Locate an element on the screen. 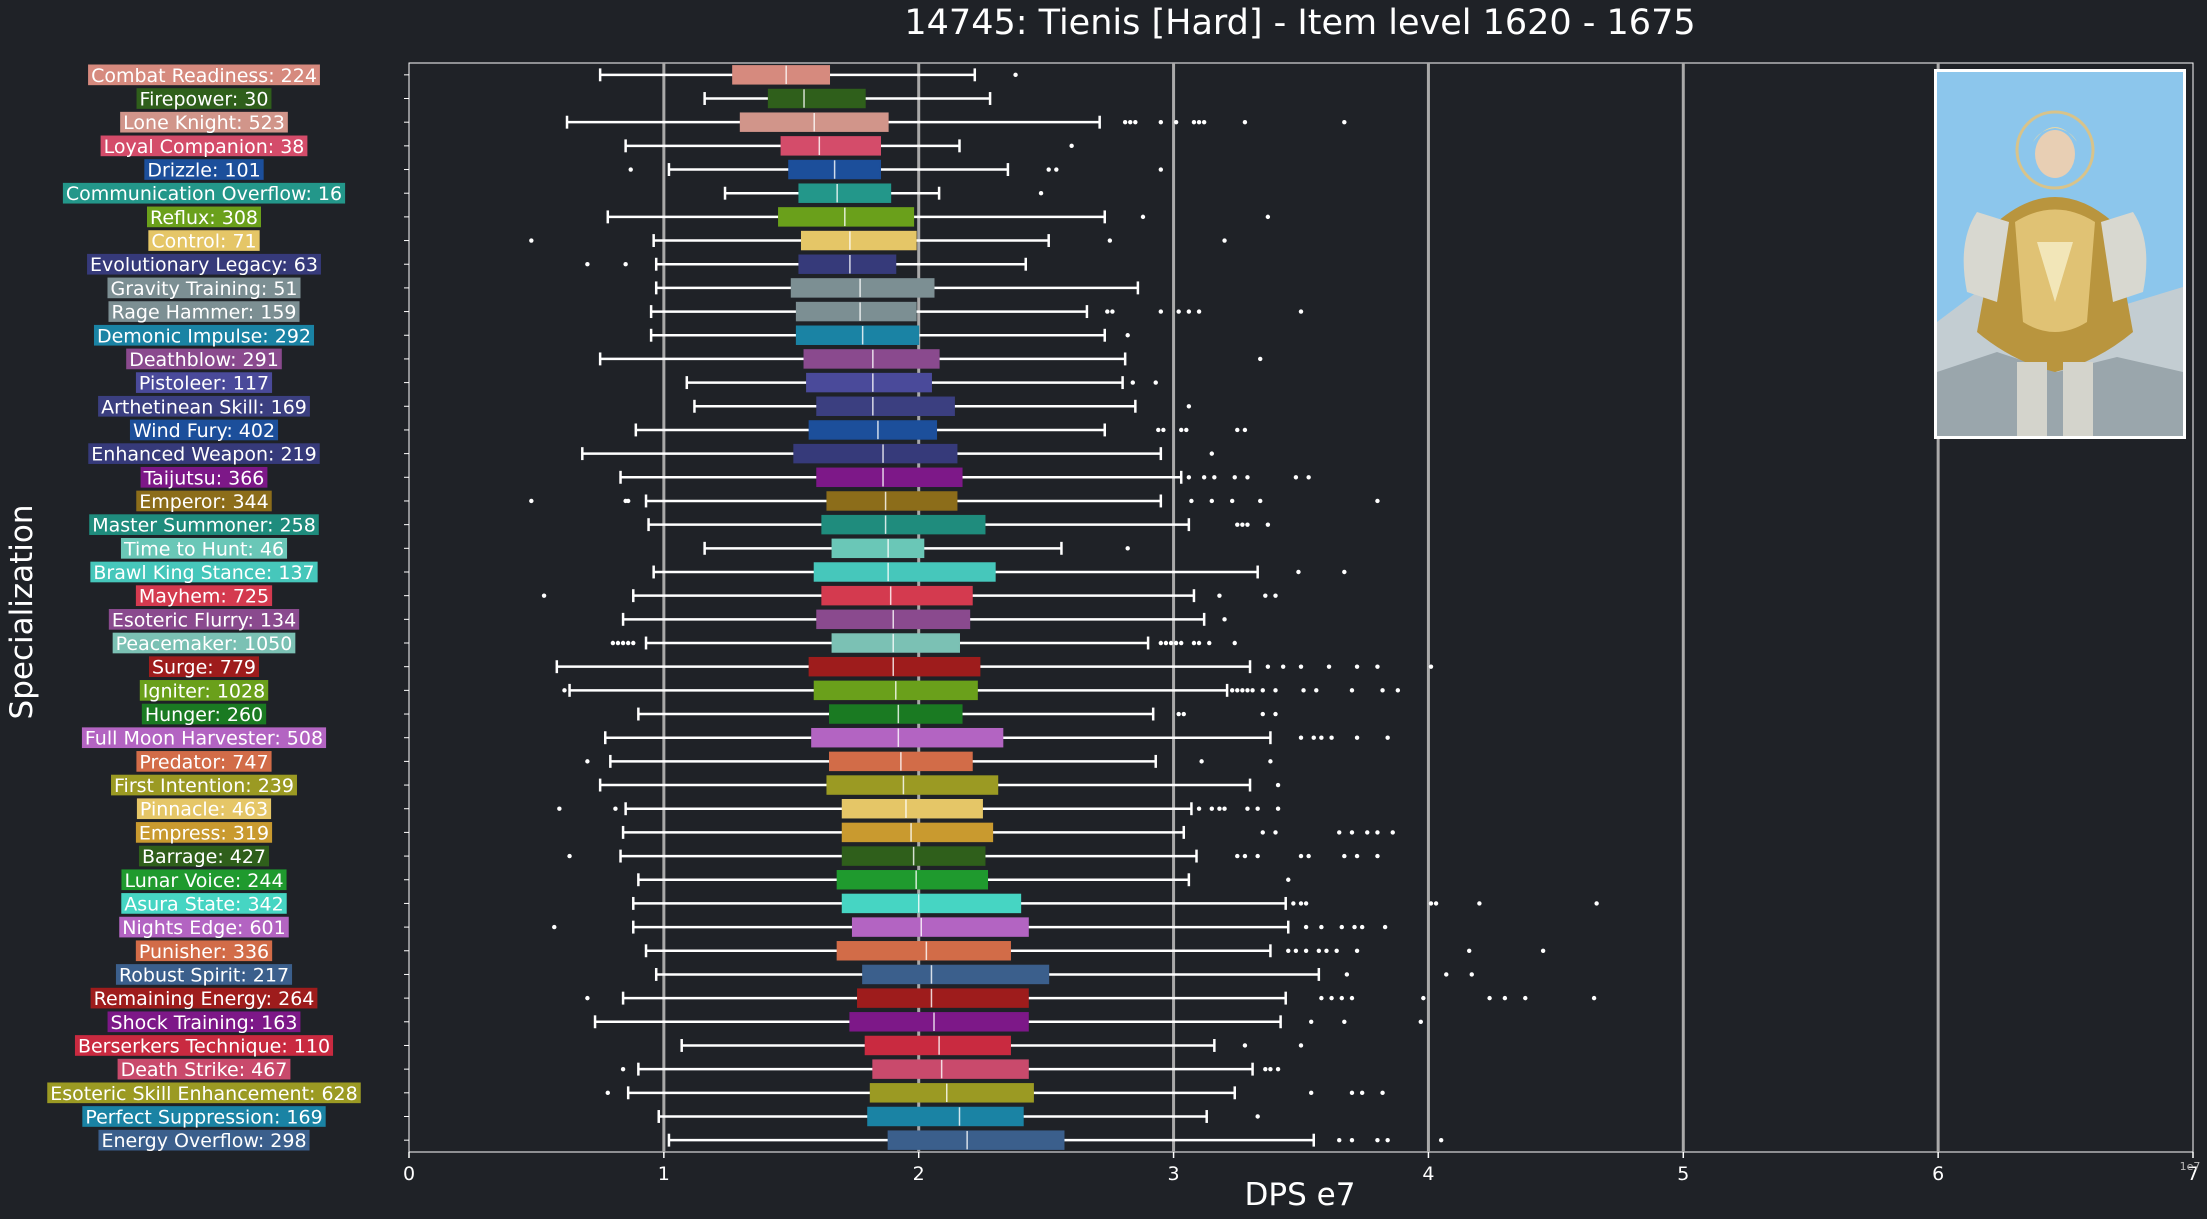  category-label: Enhanced Weapon: 219 is located at coordinates (203, 455).